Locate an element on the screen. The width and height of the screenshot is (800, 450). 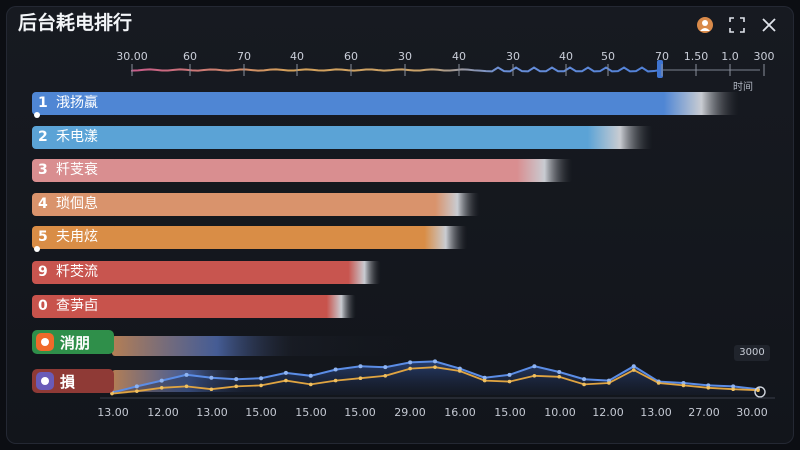
line-end-marker is located at coordinates (760, 392).